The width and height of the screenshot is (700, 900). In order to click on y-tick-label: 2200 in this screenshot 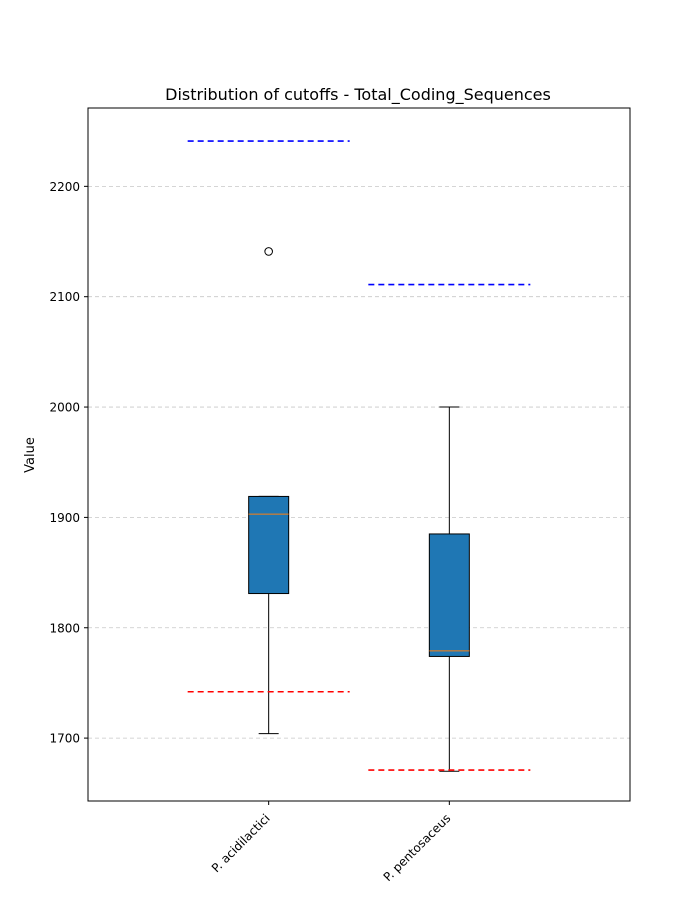, I will do `click(64, 187)`.